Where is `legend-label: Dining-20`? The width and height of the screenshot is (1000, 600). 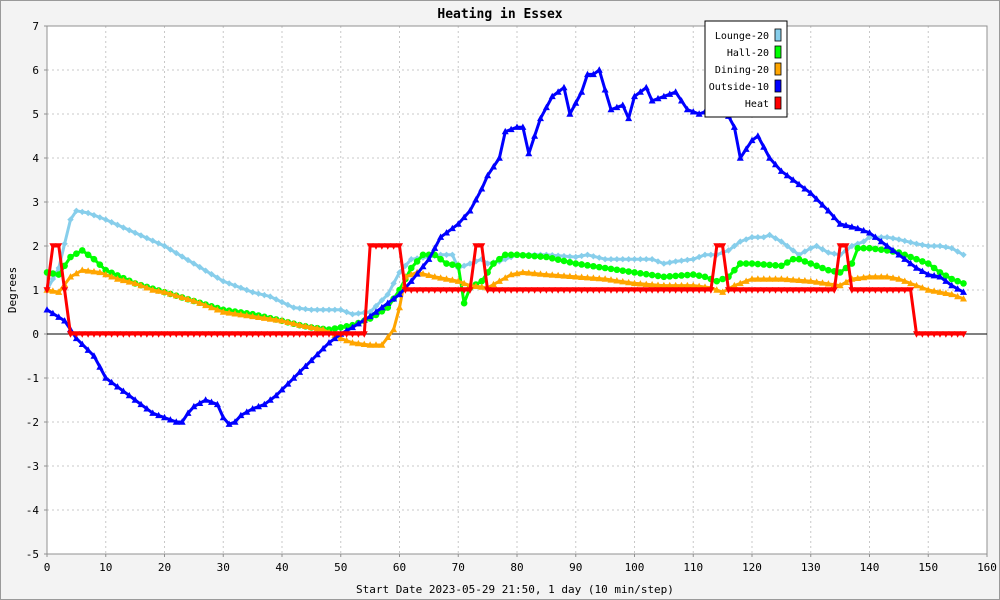
legend-label: Dining-20 is located at coordinates (742, 70).